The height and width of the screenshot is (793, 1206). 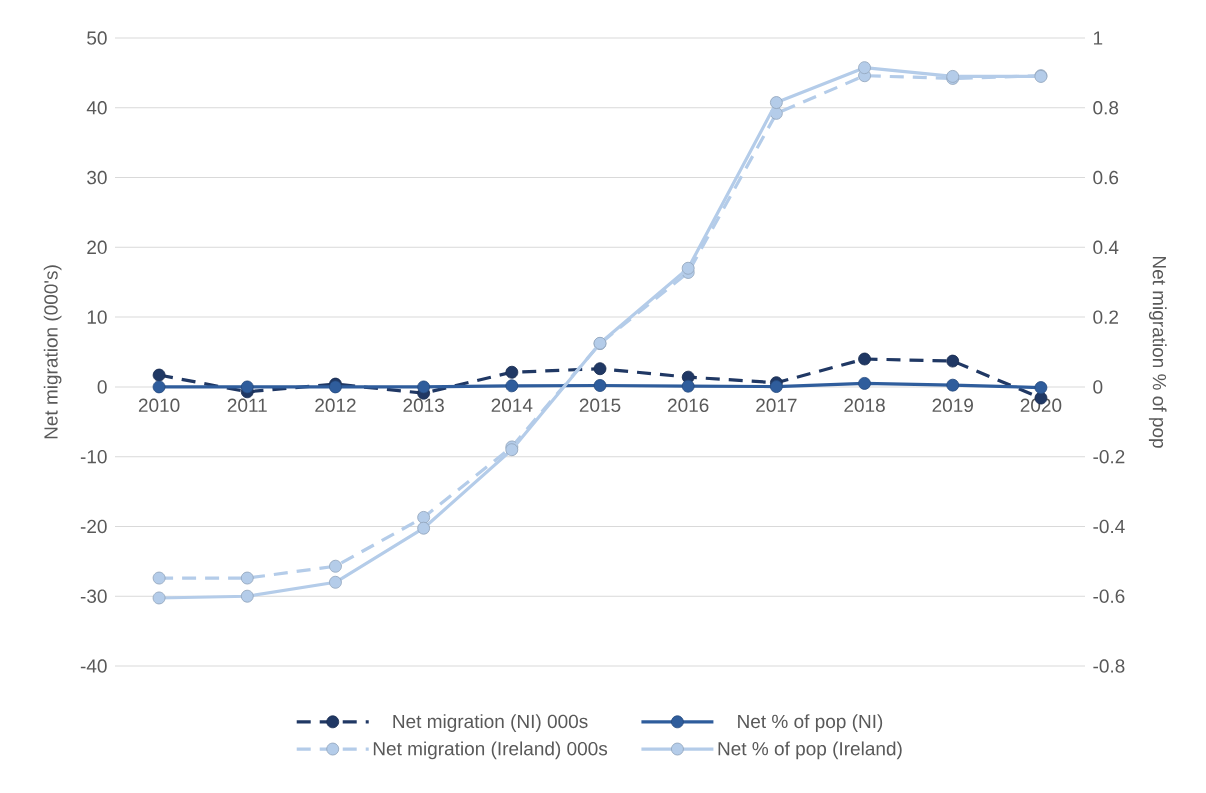 What do you see at coordinates (52, 352) in the screenshot?
I see `y-axis-title: Net migration (000's)` at bounding box center [52, 352].